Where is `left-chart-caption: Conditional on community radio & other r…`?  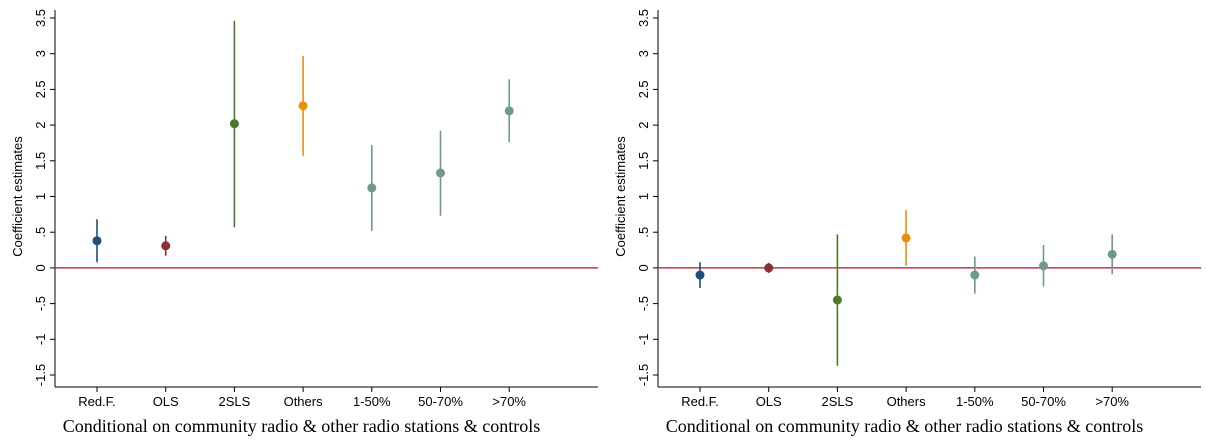
left-chart-caption: Conditional on community radio & other r… is located at coordinates (301, 426).